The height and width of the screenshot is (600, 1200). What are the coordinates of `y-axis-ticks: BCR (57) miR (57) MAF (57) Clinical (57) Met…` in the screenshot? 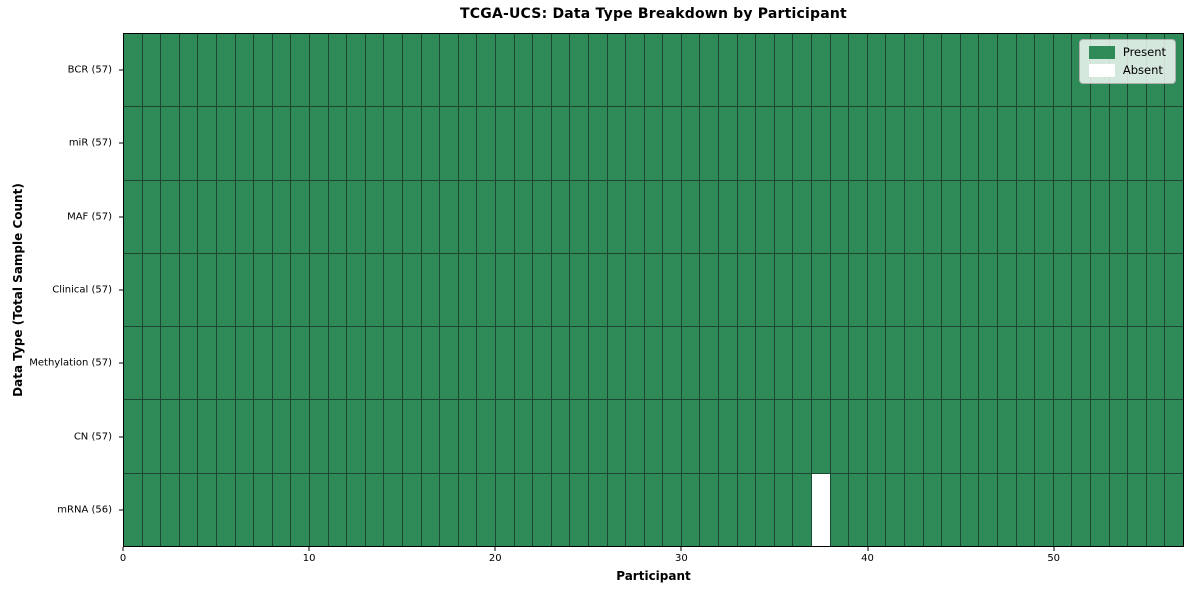 It's located at (61, 290).